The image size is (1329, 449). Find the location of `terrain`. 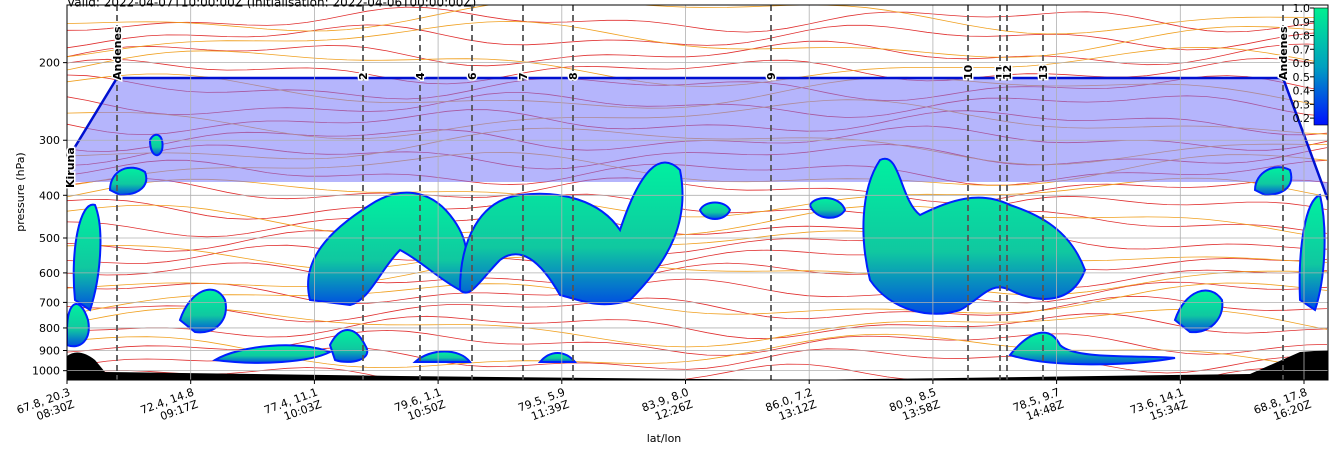

terrain is located at coordinates (697, 365).